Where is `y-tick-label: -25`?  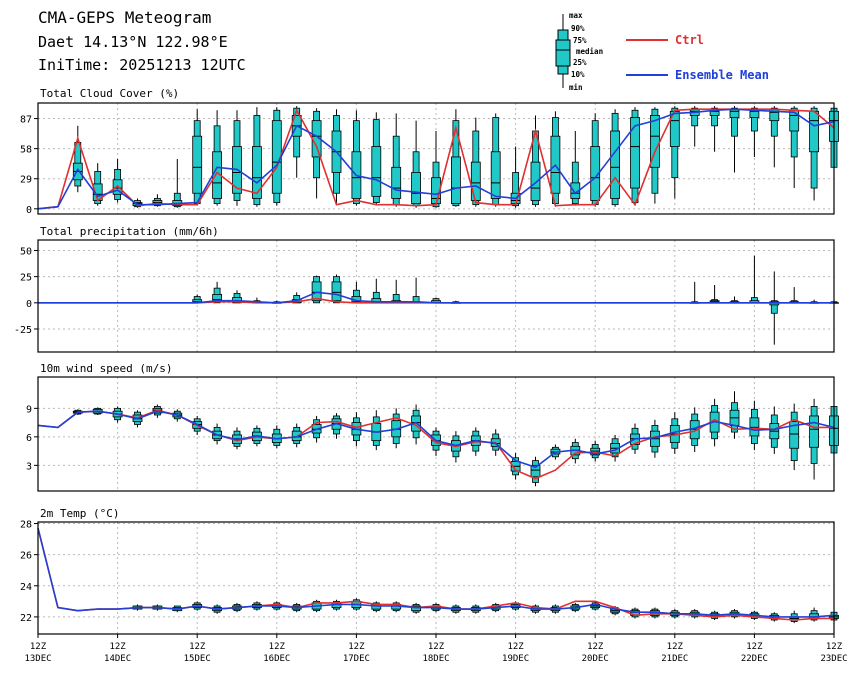
y-tick-label: -25 is located at coordinates (23, 330).